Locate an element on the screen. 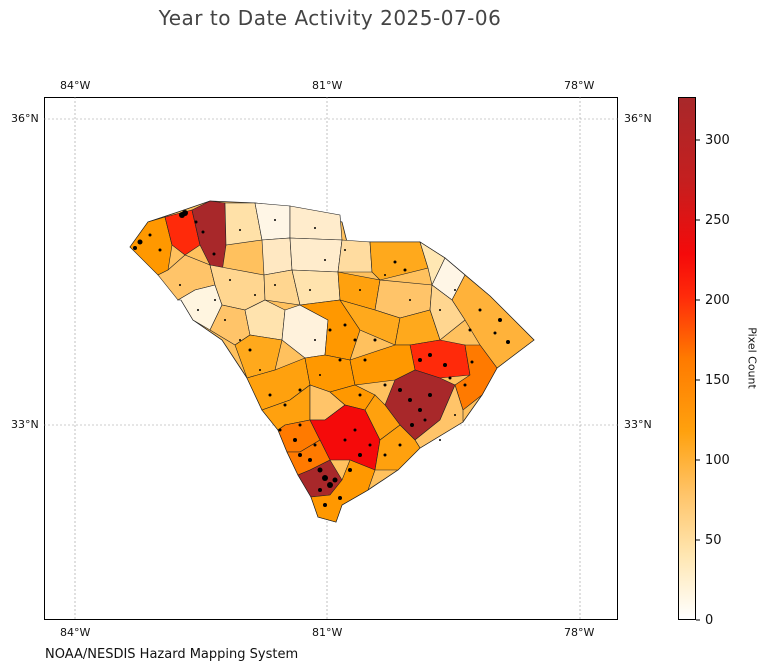  lon-top-label: 81°W is located at coordinates (327, 85).